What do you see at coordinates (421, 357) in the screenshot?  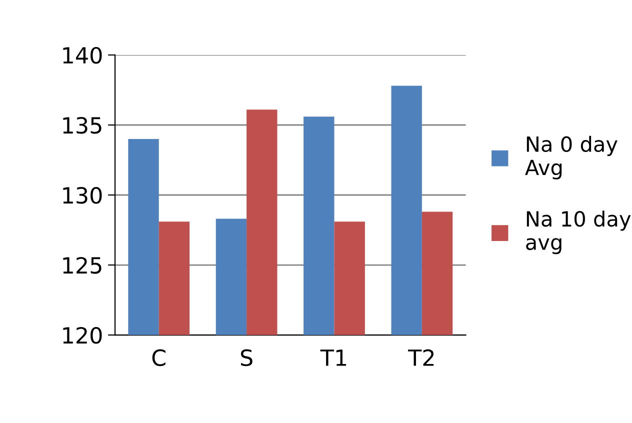 I see `x-tick-label: T2` at bounding box center [421, 357].